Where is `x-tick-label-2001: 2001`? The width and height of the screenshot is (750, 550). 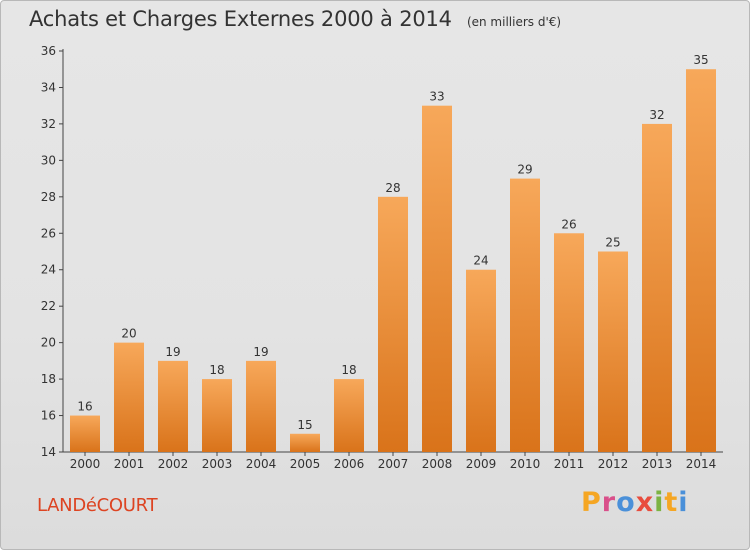
x-tick-label-2001: 2001 is located at coordinates (129, 464).